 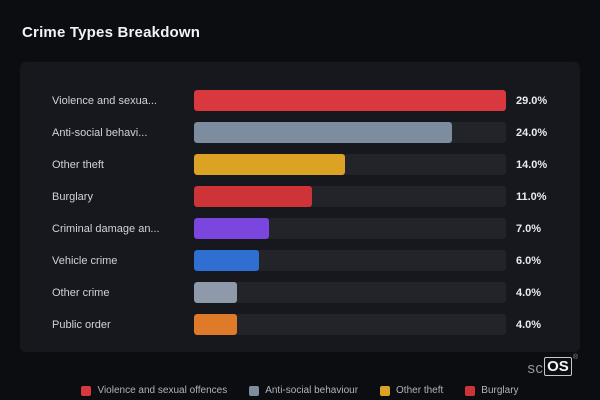 What do you see at coordinates (532, 132) in the screenshot?
I see `value-label: 24.0%` at bounding box center [532, 132].